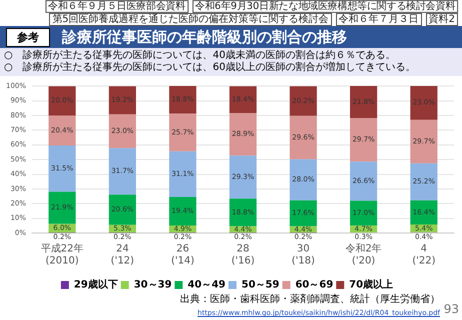 Image resolution: width=462 pixels, height=320 pixels. I want to click on text: 第5回医師養成過程を通じた医師の偏在対策等に関する検討会, so click(190, 19).